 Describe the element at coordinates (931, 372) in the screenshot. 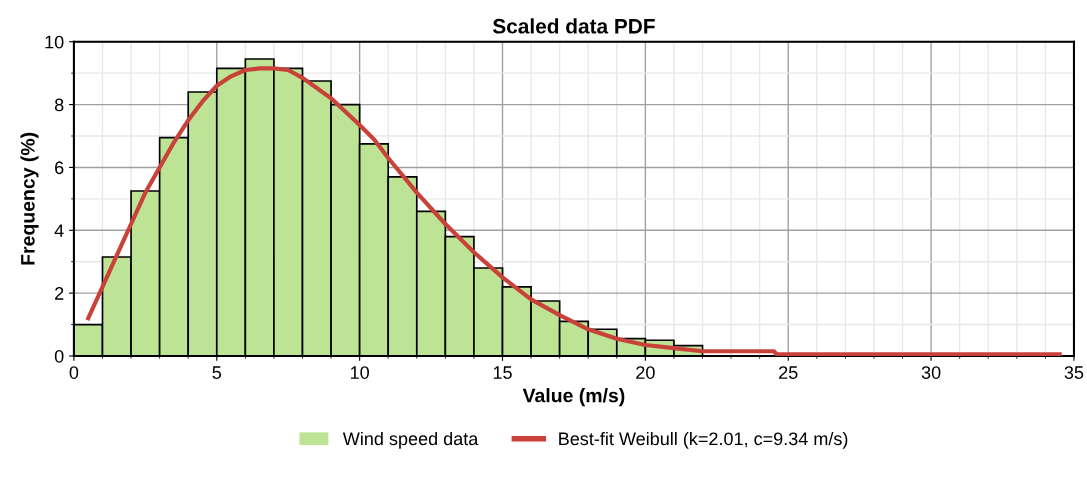

I see `x-tick-label: 30` at that location.